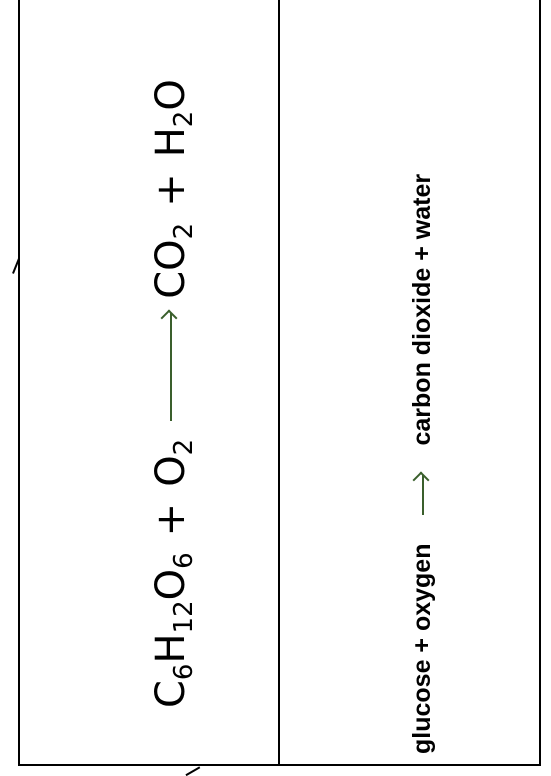  I want to click on column-divider, so click(279, 383).